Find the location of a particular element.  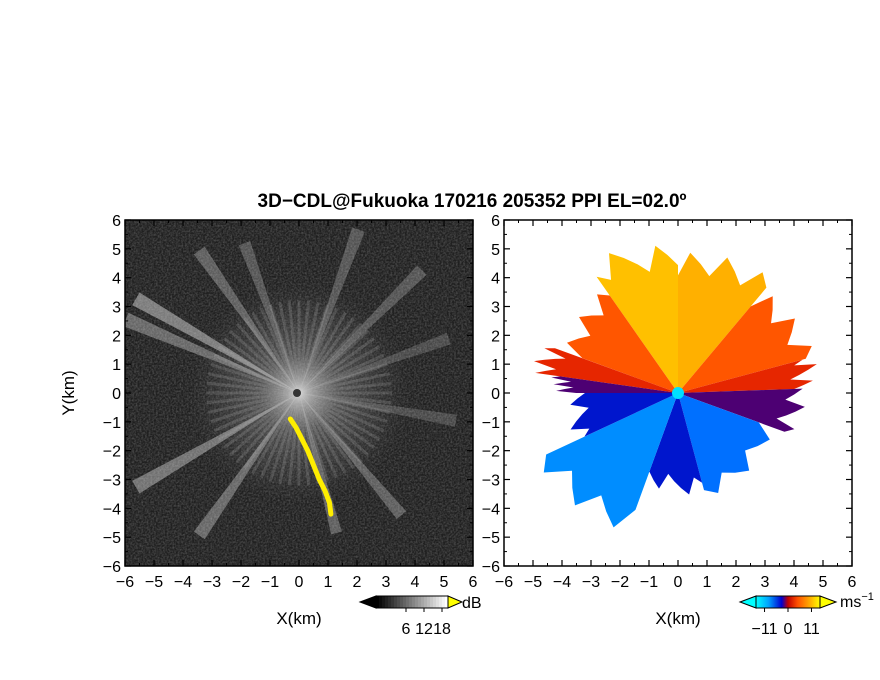

lidar-site-right is located at coordinates (678, 393).